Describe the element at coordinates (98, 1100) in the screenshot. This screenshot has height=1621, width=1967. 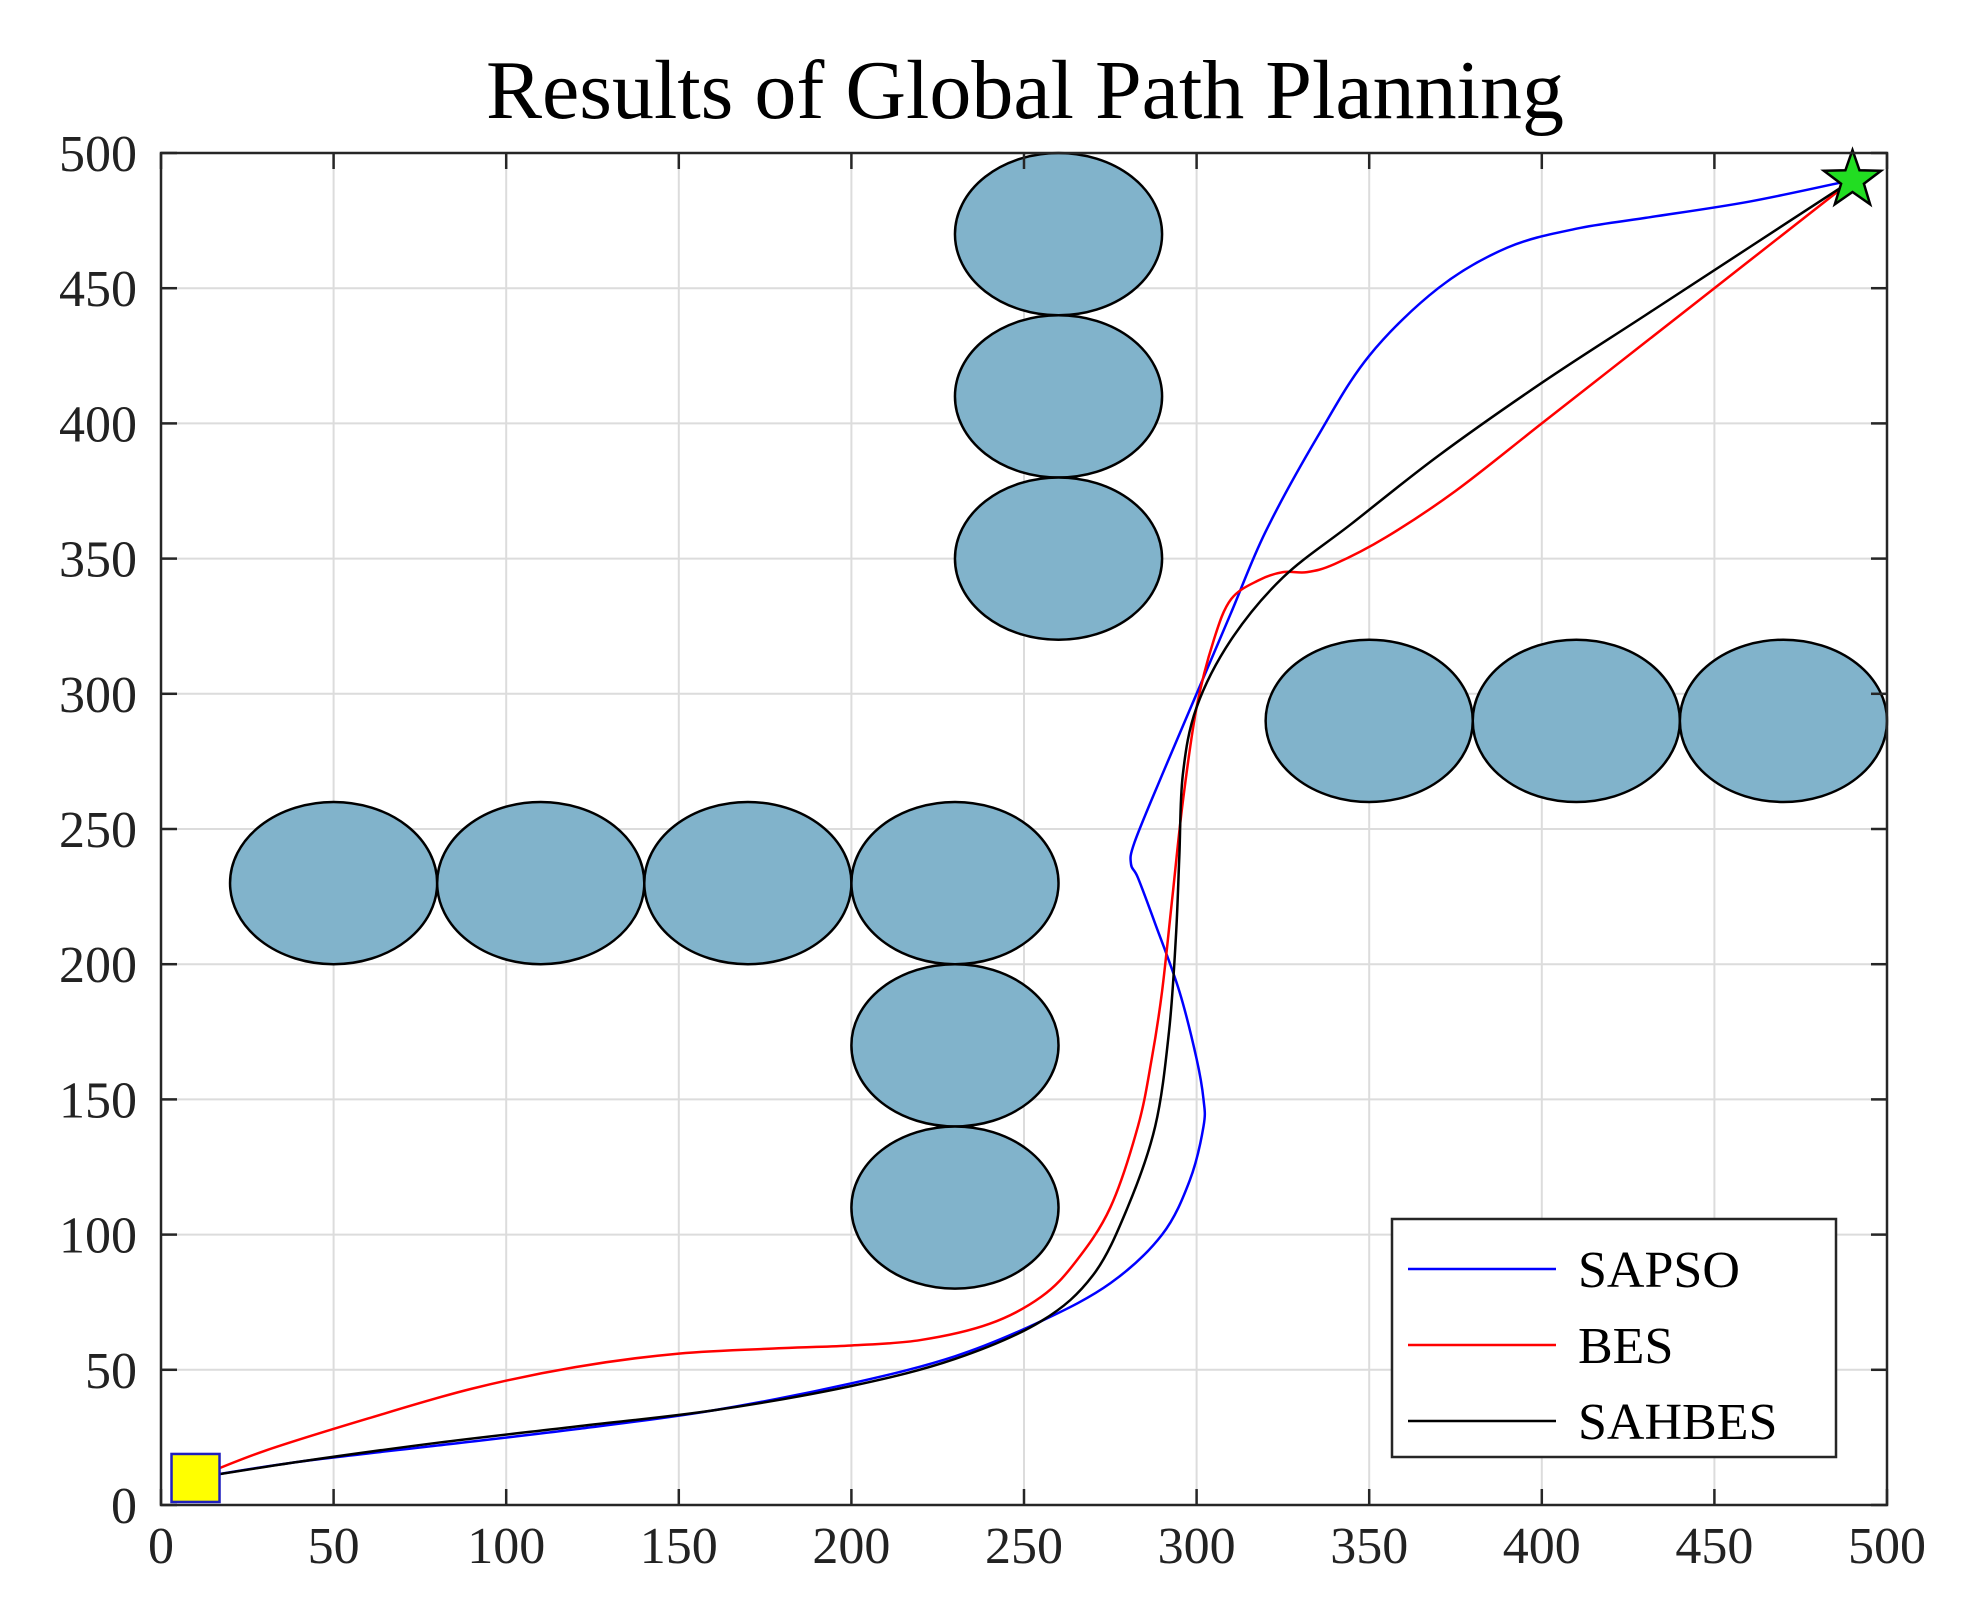
I see `y-tick-label: 150` at that location.